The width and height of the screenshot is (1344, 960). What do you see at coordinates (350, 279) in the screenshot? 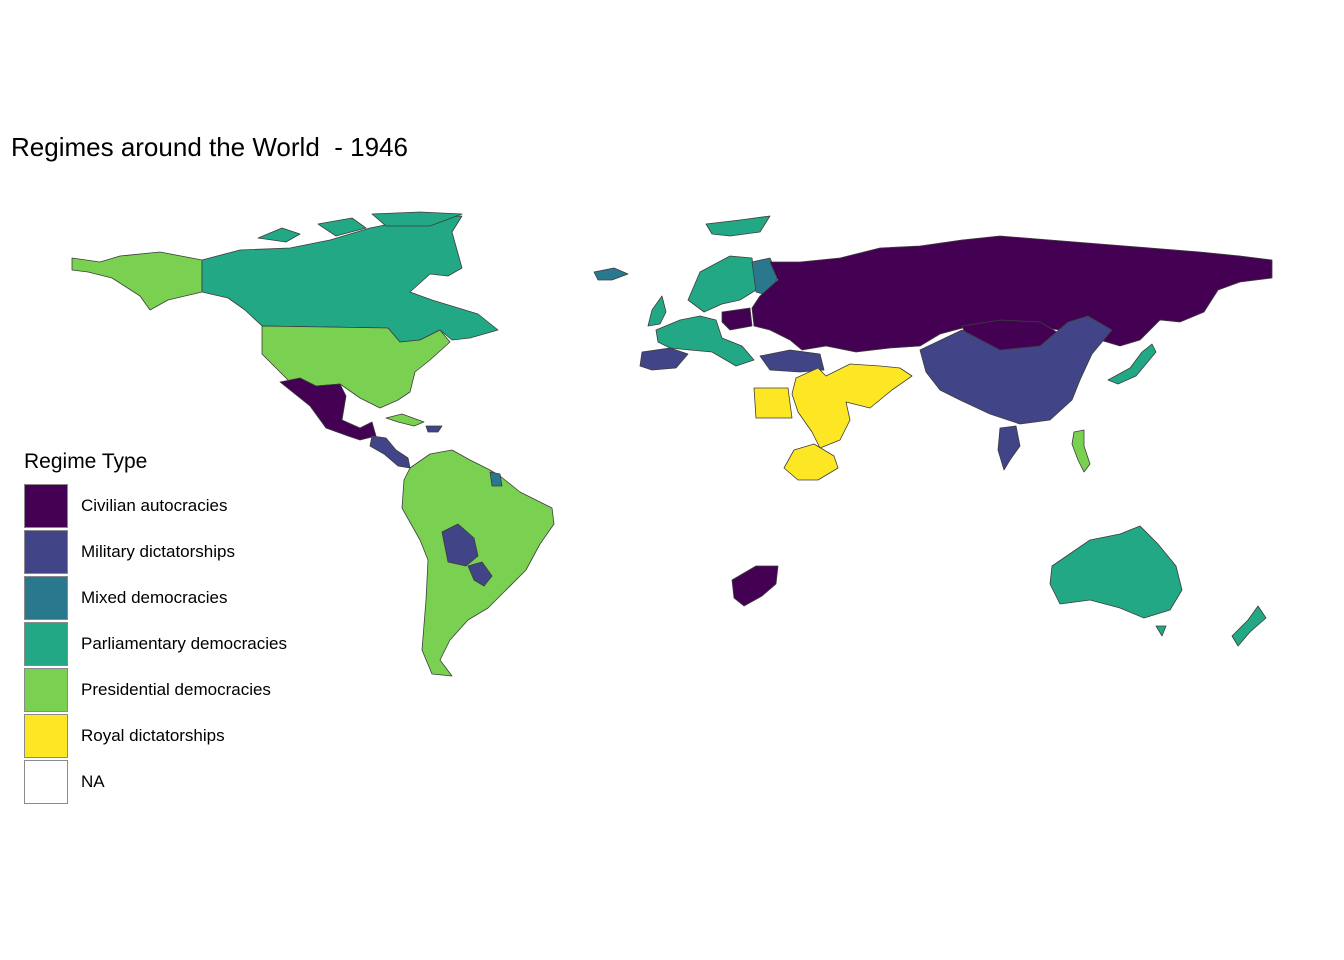
I see `region-canada` at bounding box center [350, 279].